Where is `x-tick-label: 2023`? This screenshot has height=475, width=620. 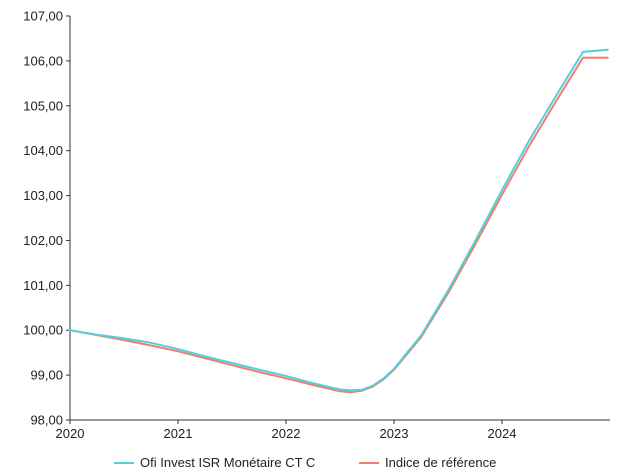 x-tick-label: 2023 is located at coordinates (394, 433).